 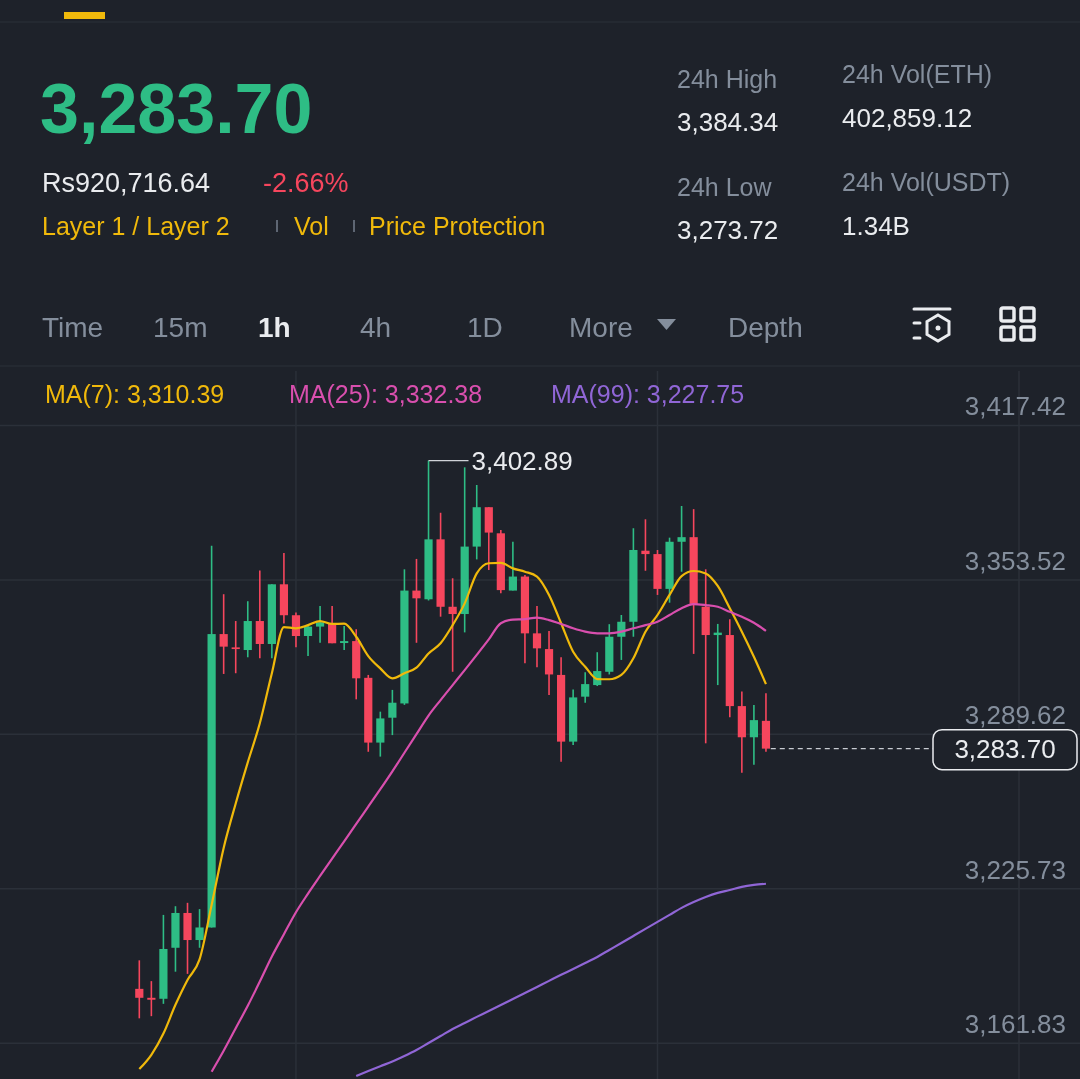 What do you see at coordinates (180, 327) in the screenshot?
I see `text: 15m` at bounding box center [180, 327].